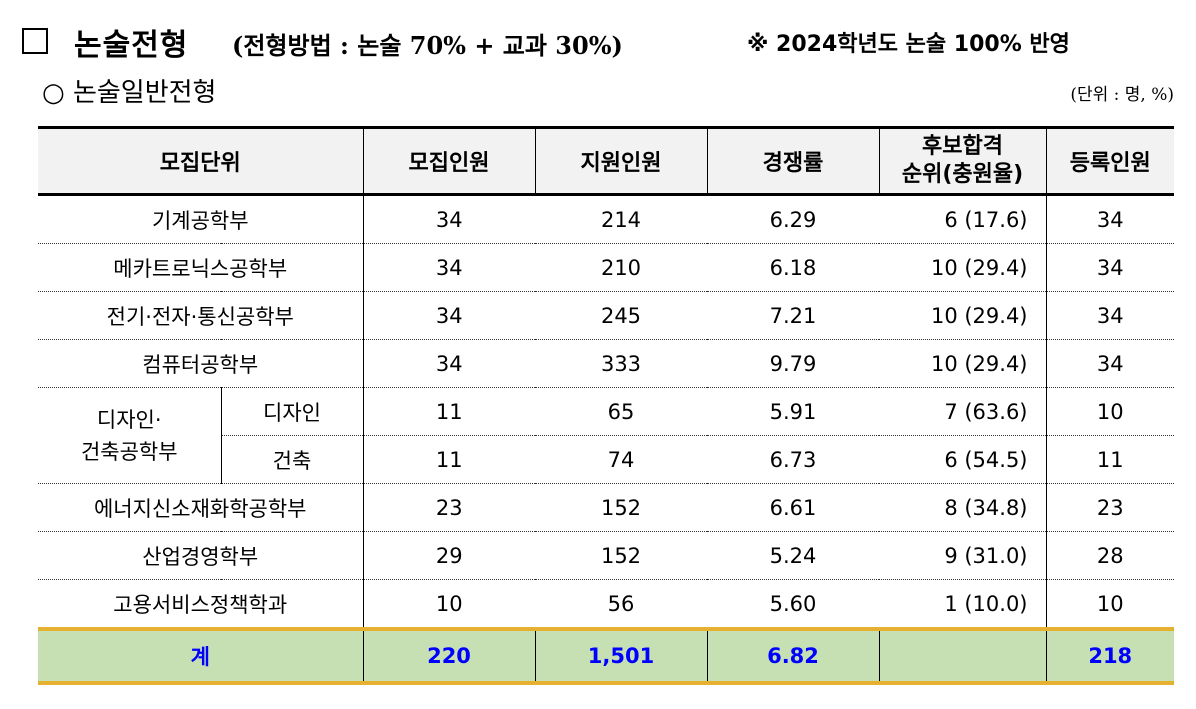 The width and height of the screenshot is (1196, 709). I want to click on cell-applicants: 210, so click(621, 267).